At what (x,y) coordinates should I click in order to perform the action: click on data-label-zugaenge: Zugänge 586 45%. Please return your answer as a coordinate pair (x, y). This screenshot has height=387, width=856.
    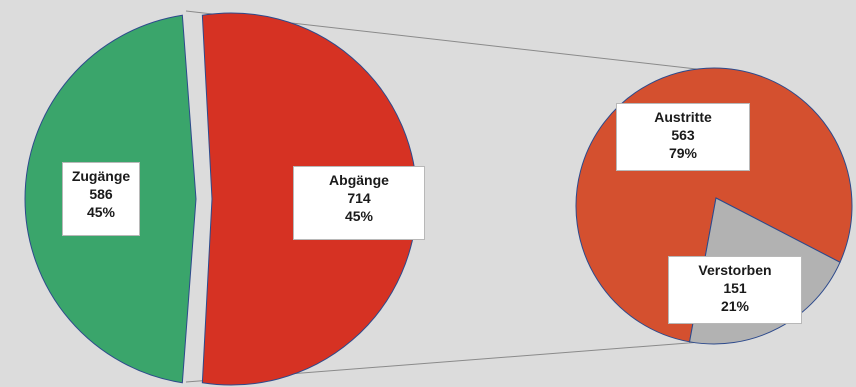
    Looking at the image, I should click on (101, 199).